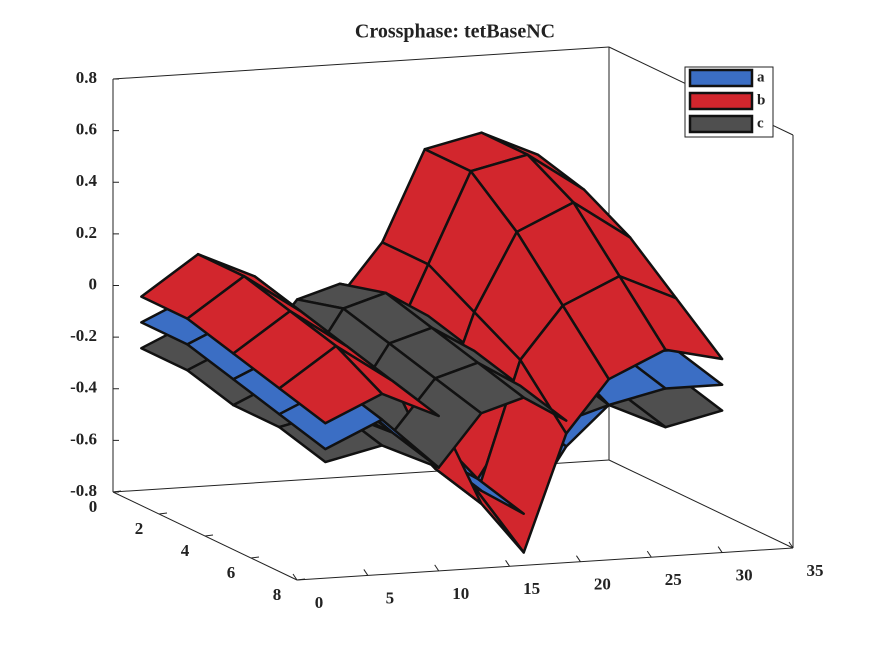 The width and height of the screenshot is (875, 656). Describe the element at coordinates (760, 123) in the screenshot. I see `legend-label: c` at that location.